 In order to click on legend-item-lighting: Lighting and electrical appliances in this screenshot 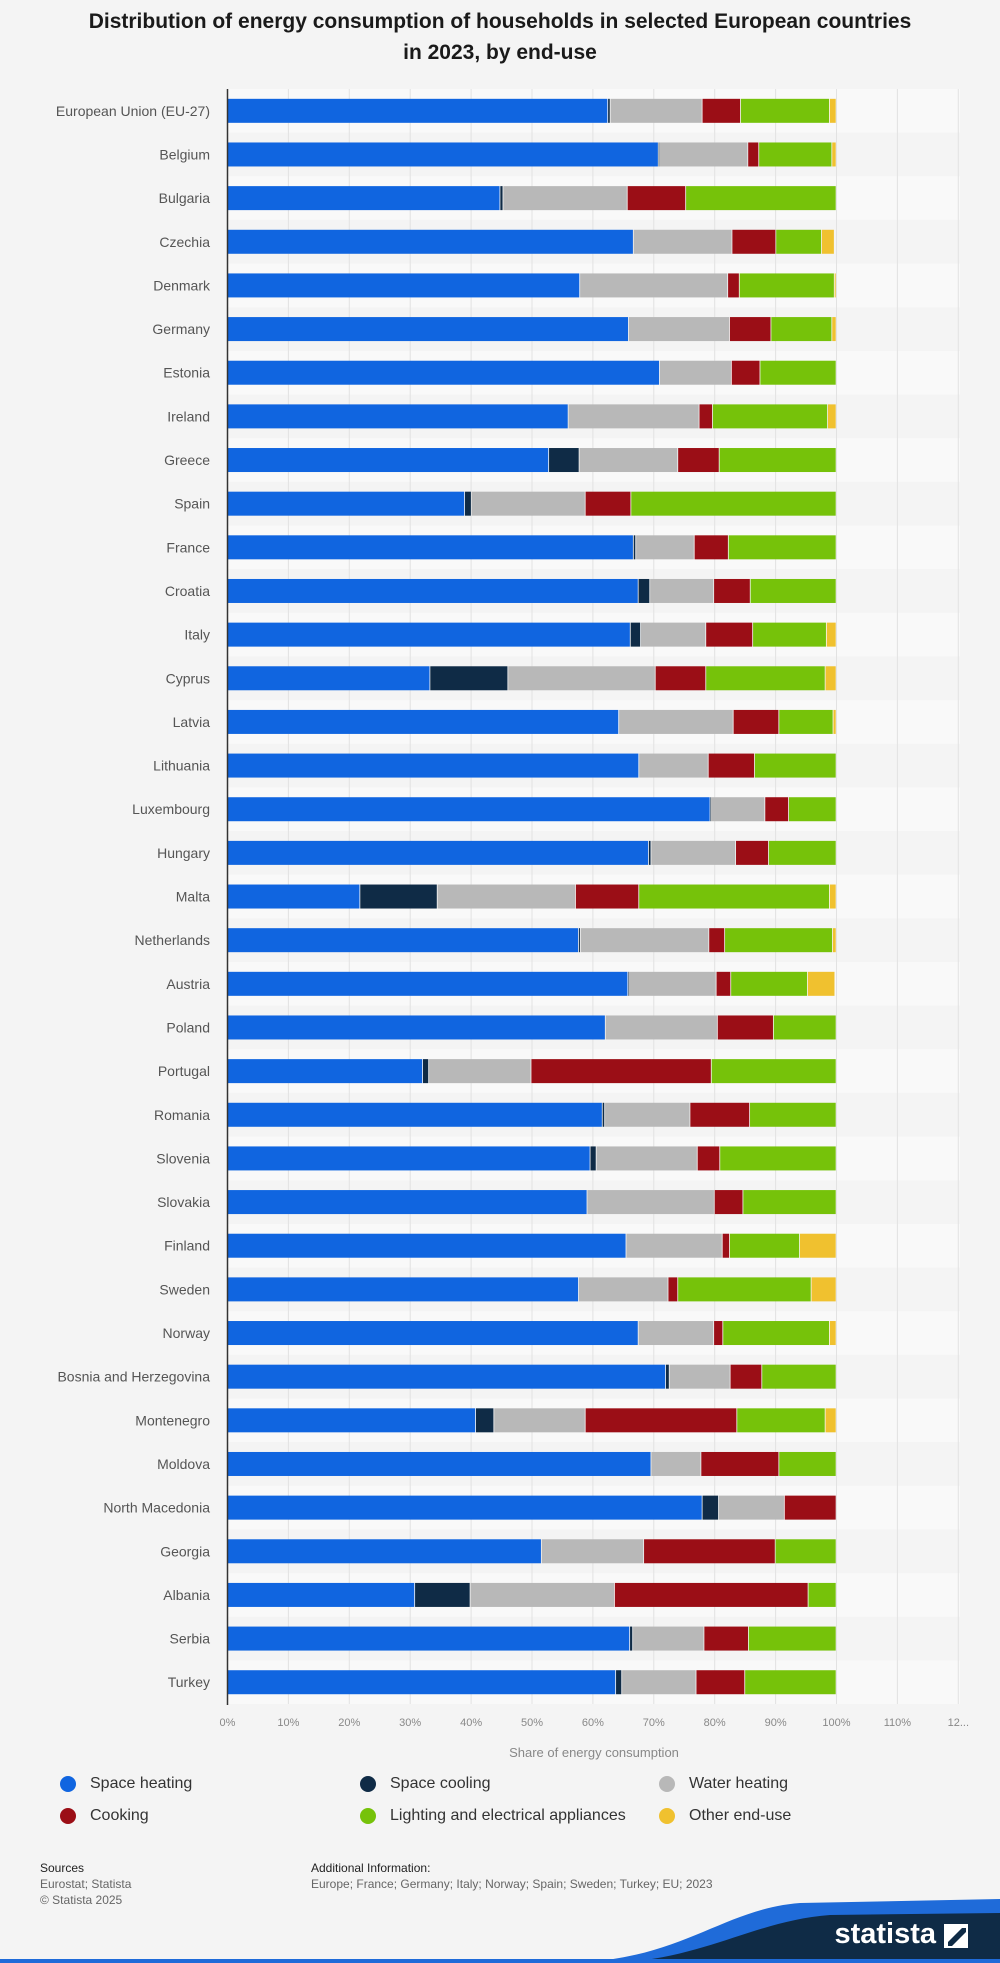, I will do `click(493, 1816)`.